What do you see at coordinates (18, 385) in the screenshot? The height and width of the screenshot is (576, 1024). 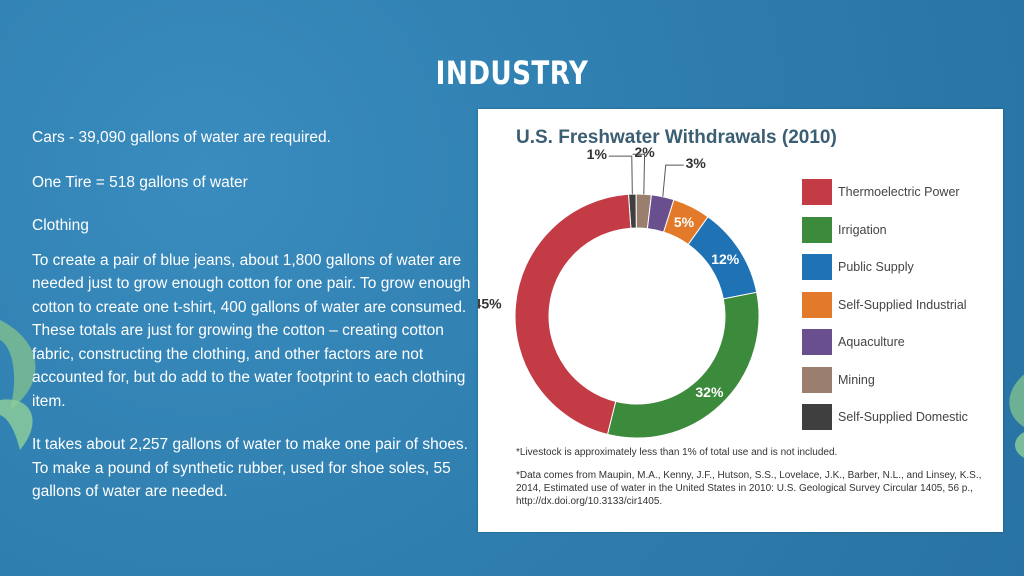 I see `leaf-left-icon` at bounding box center [18, 385].